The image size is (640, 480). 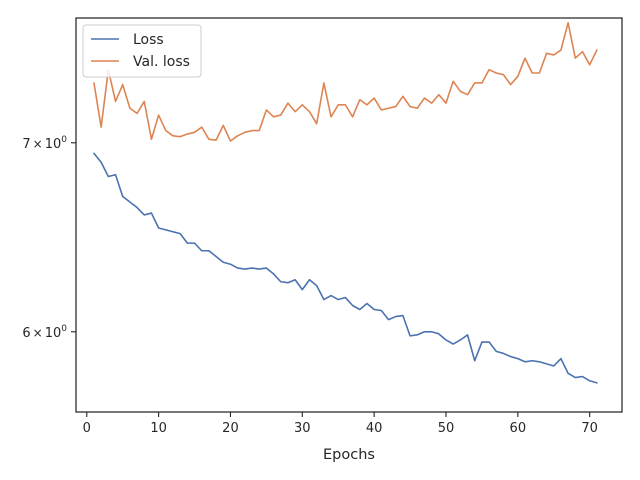 I want to click on x-tick-label: 30, so click(x=302, y=428).